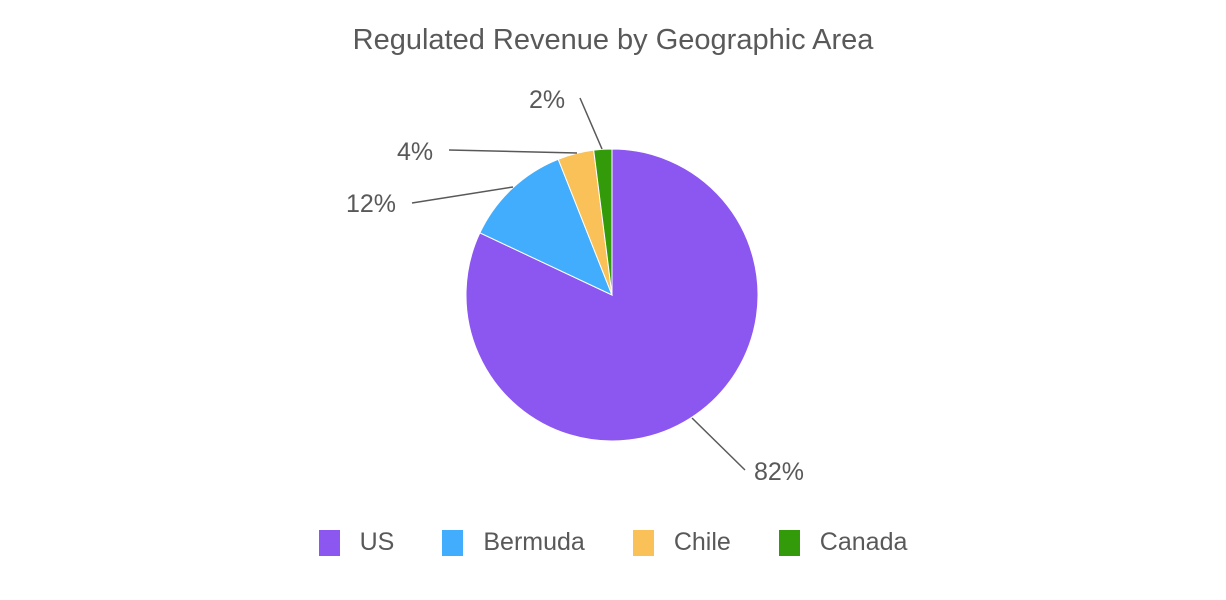 This screenshot has height=600, width=1226. What do you see at coordinates (546, 227) in the screenshot?
I see `pie-slice-bermuda` at bounding box center [546, 227].